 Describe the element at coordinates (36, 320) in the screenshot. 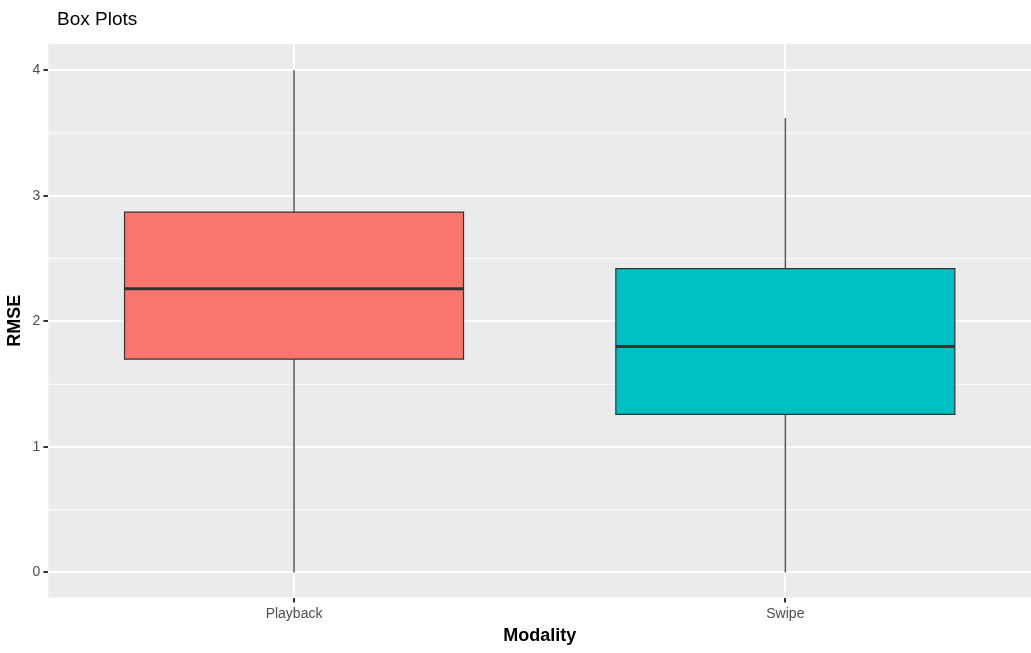

I see `y-tick-label: 2` at that location.